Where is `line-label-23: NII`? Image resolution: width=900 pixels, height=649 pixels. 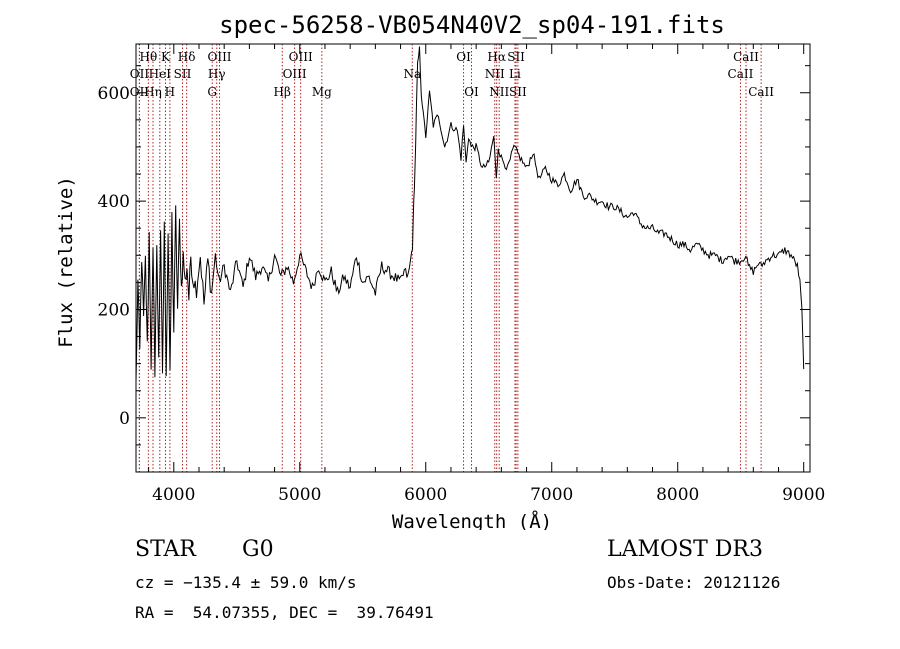 line-label-23: NII is located at coordinates (499, 92).